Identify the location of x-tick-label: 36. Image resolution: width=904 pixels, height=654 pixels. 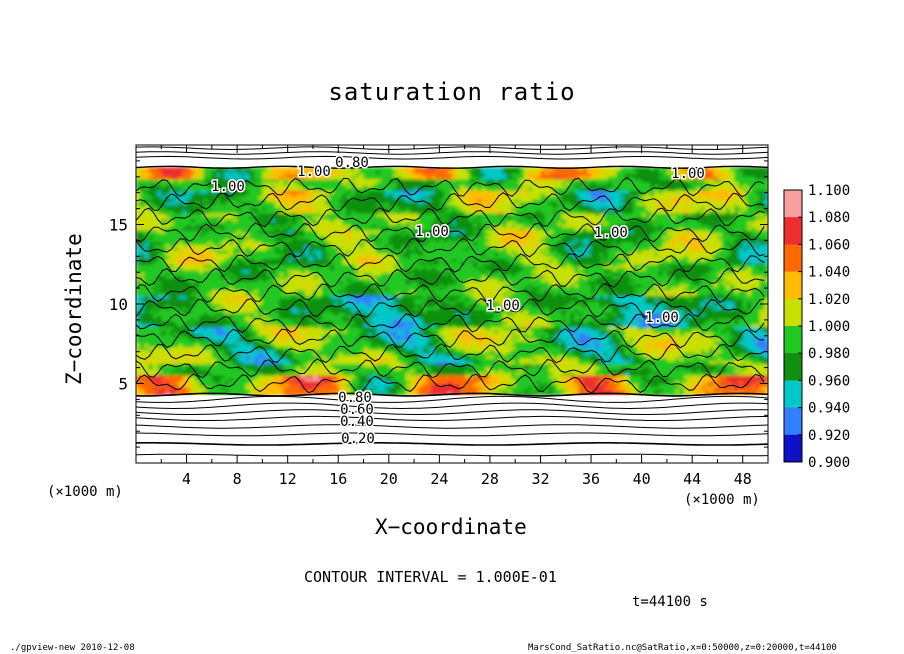
(591, 479).